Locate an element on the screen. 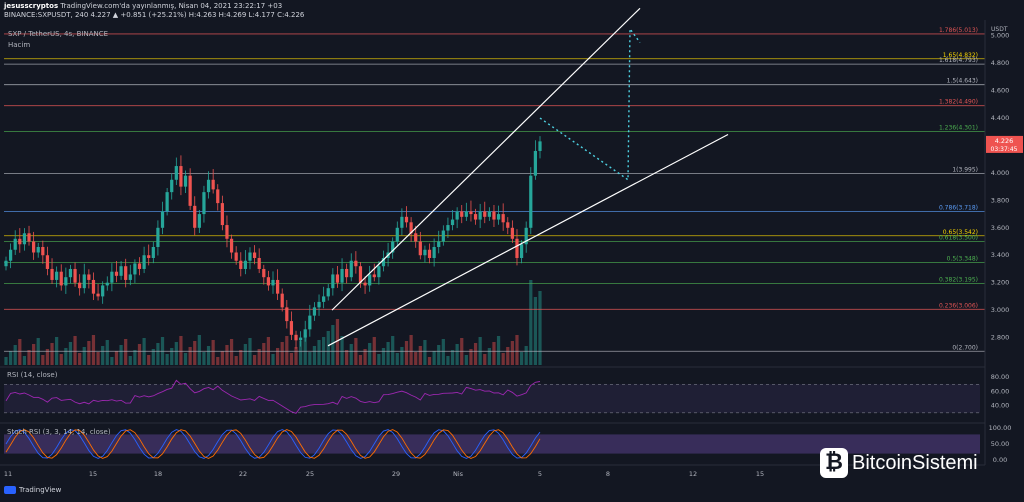 This screenshot has height=502, width=1024. fib-level-label: 0.236(3.006) is located at coordinates (958, 305).